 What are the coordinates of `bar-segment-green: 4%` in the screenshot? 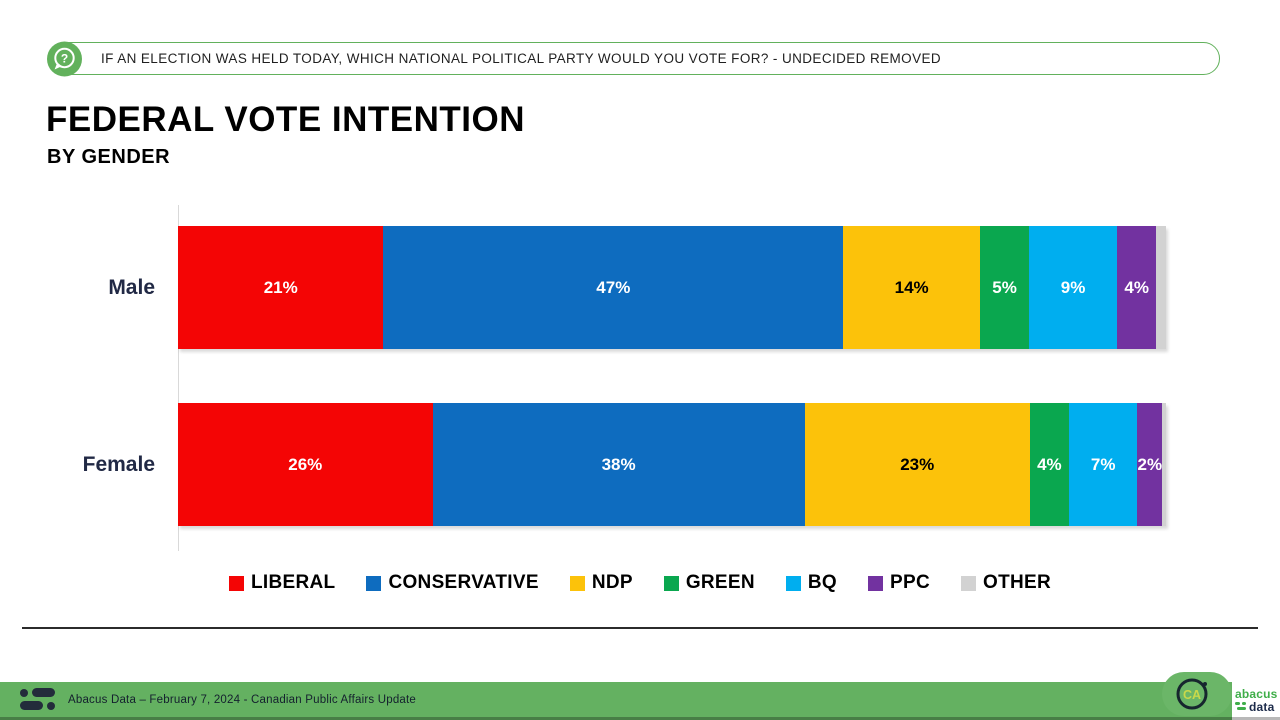 It's located at (1049, 464).